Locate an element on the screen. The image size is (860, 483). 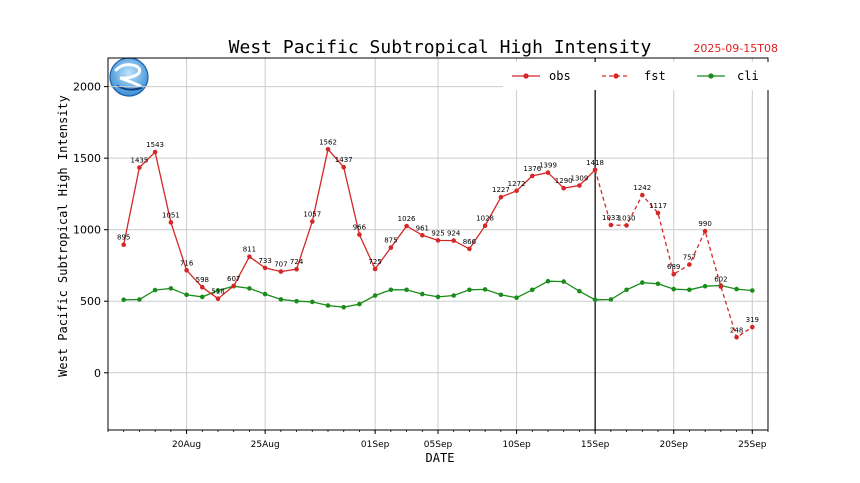
data-label-obs: 598 is located at coordinates (202, 280).